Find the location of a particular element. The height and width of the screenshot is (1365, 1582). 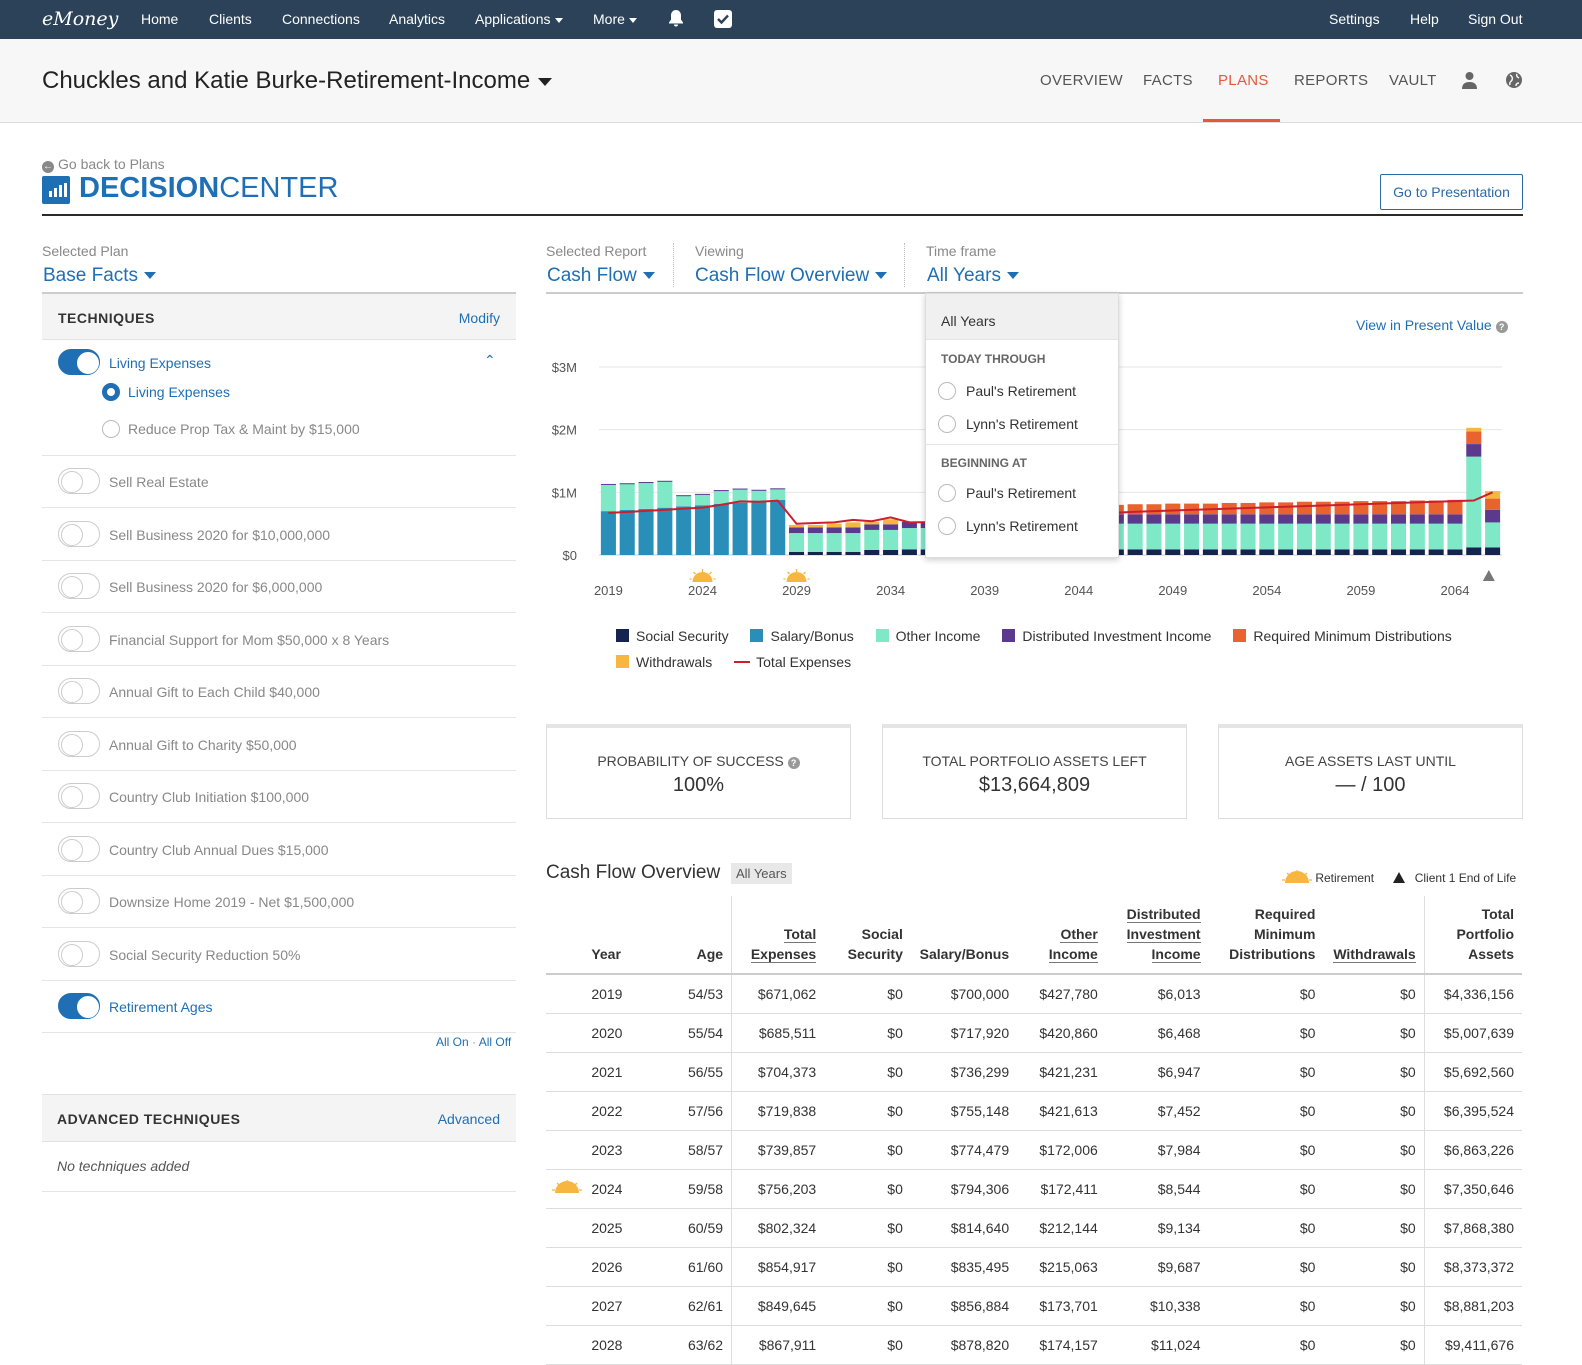

present-value-link: View in Present Value ? is located at coordinates (1432, 325).